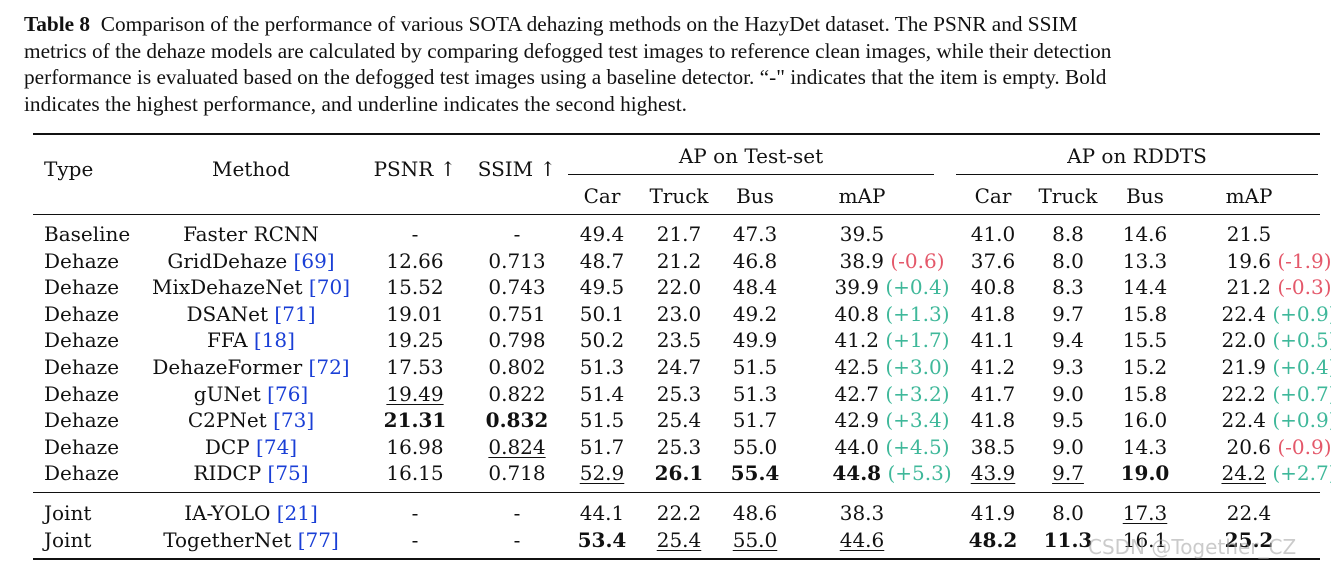 The image size is (1331, 569). What do you see at coordinates (676, 134) in the screenshot?
I see `top-rule` at bounding box center [676, 134].